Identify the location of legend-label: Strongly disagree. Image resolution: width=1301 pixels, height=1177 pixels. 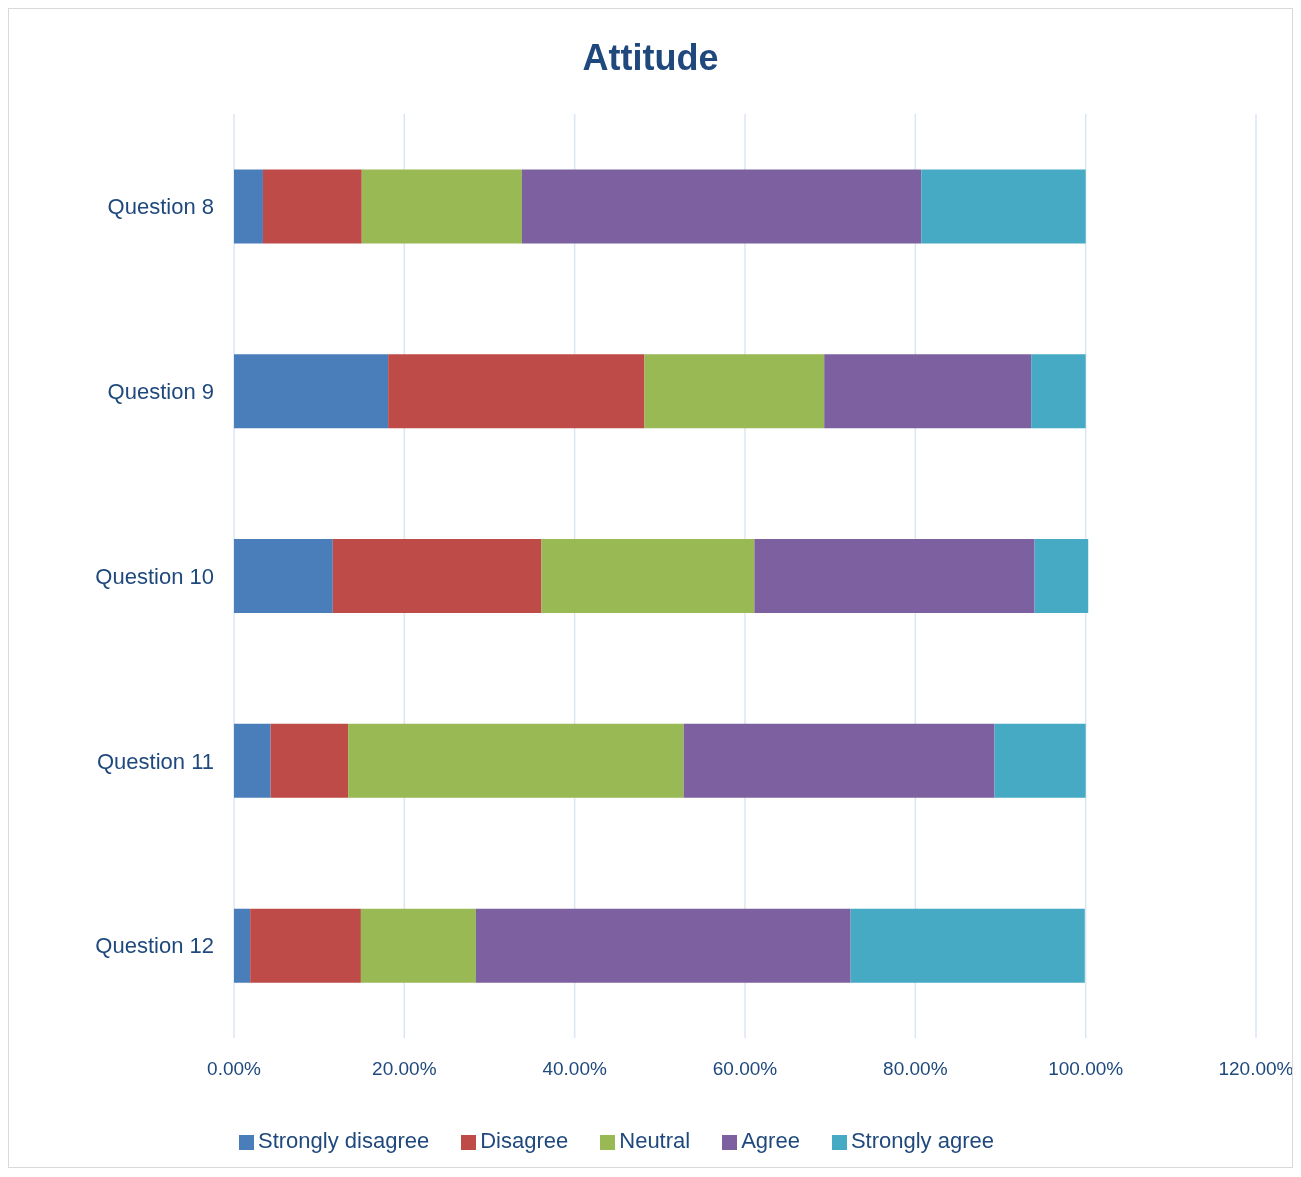
(344, 1140).